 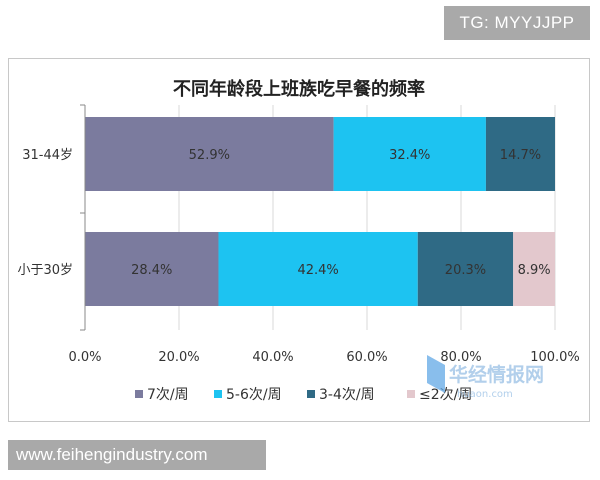 What do you see at coordinates (47, 155) in the screenshot?
I see `category-label: 31-44岁` at bounding box center [47, 155].